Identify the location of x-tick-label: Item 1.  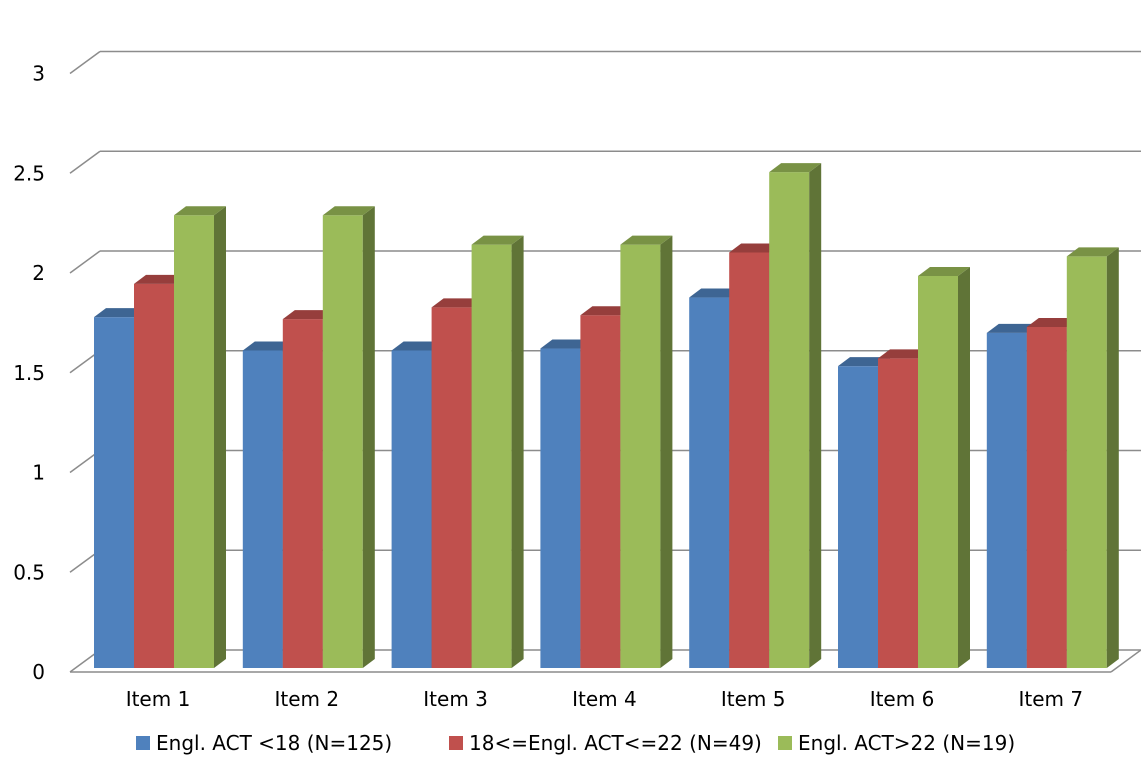
(158, 699).